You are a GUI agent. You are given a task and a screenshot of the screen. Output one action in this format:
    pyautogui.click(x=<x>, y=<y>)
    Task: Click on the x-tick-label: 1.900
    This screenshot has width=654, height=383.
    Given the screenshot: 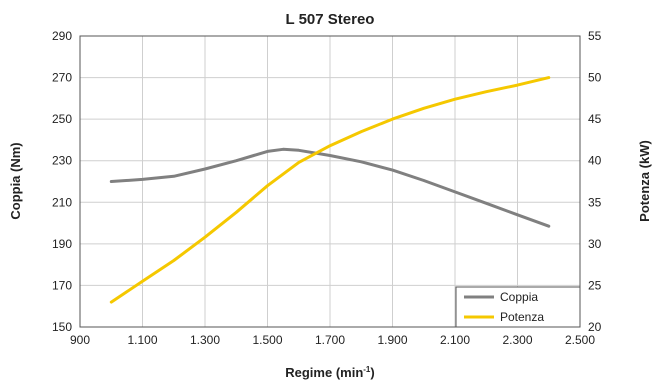 What is the action you would take?
    pyautogui.click(x=392, y=340)
    